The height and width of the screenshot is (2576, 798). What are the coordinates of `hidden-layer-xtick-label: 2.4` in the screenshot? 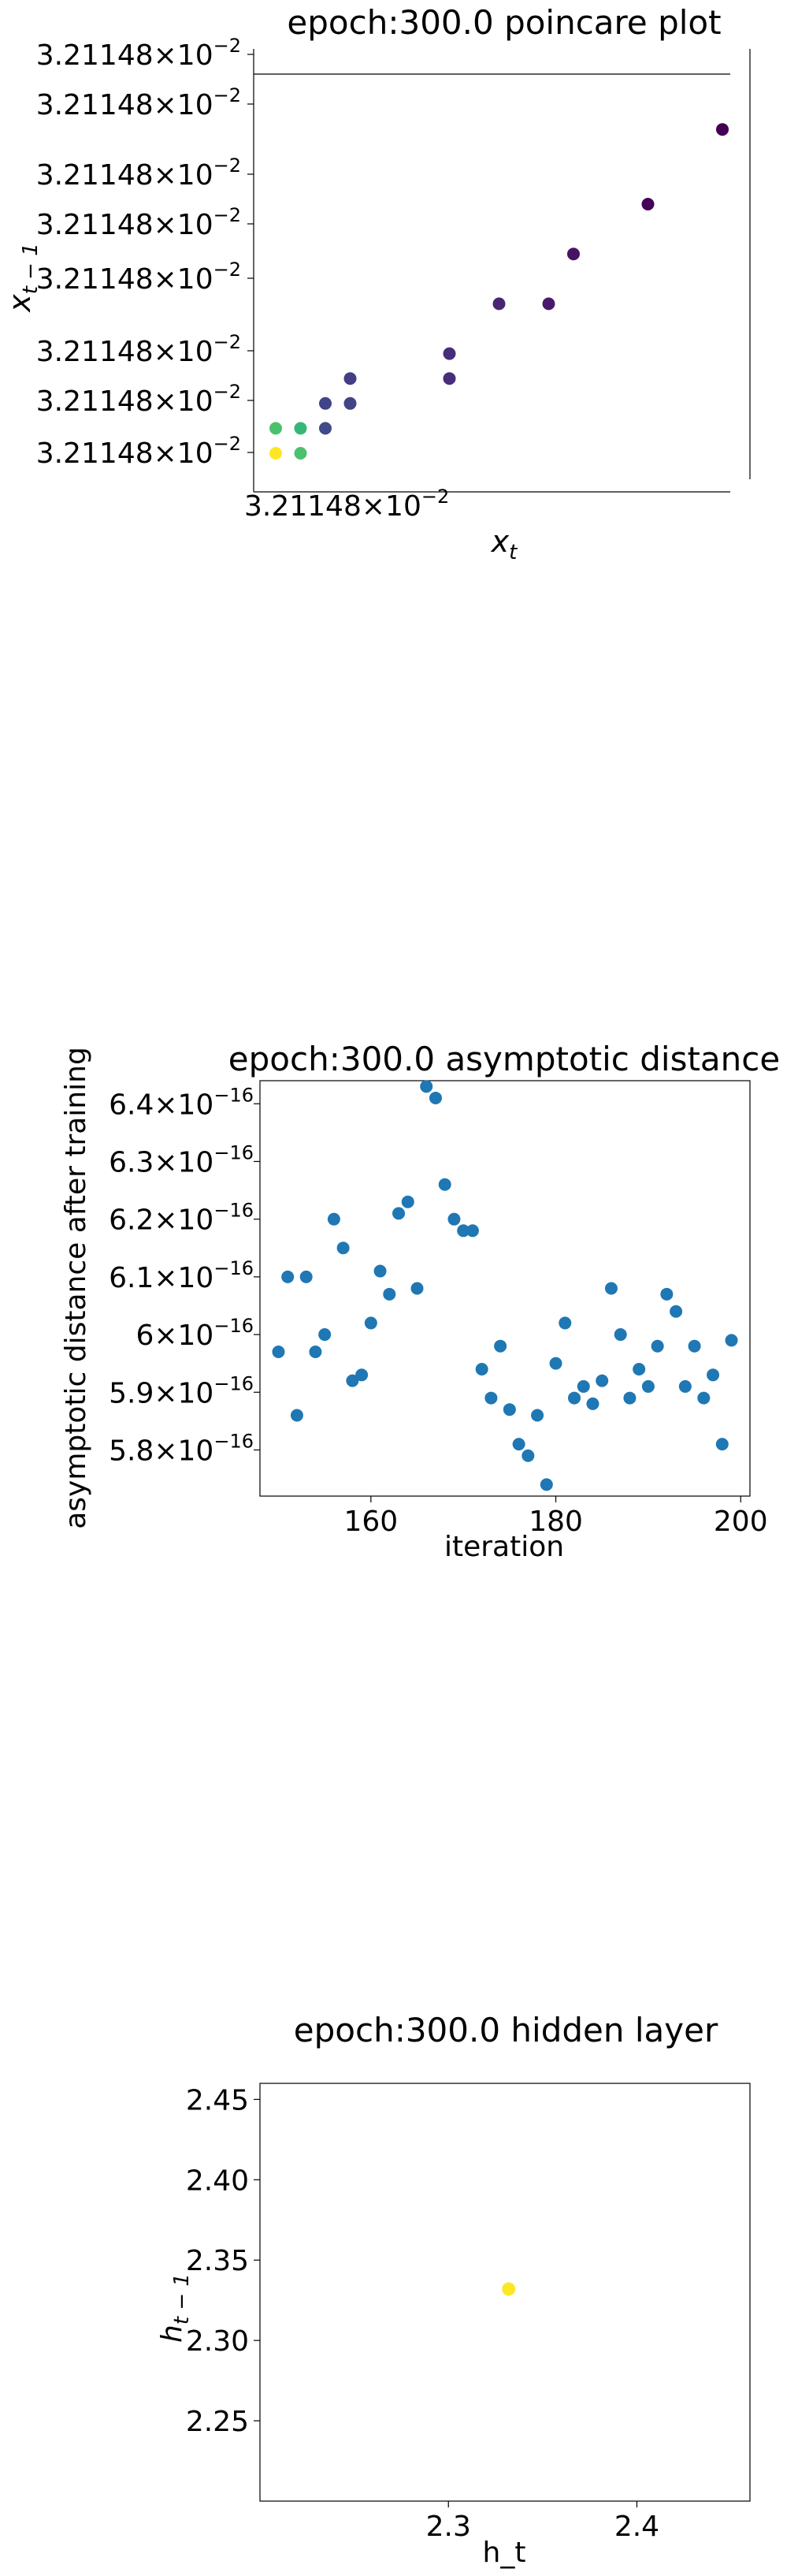 It's located at (636, 2527).